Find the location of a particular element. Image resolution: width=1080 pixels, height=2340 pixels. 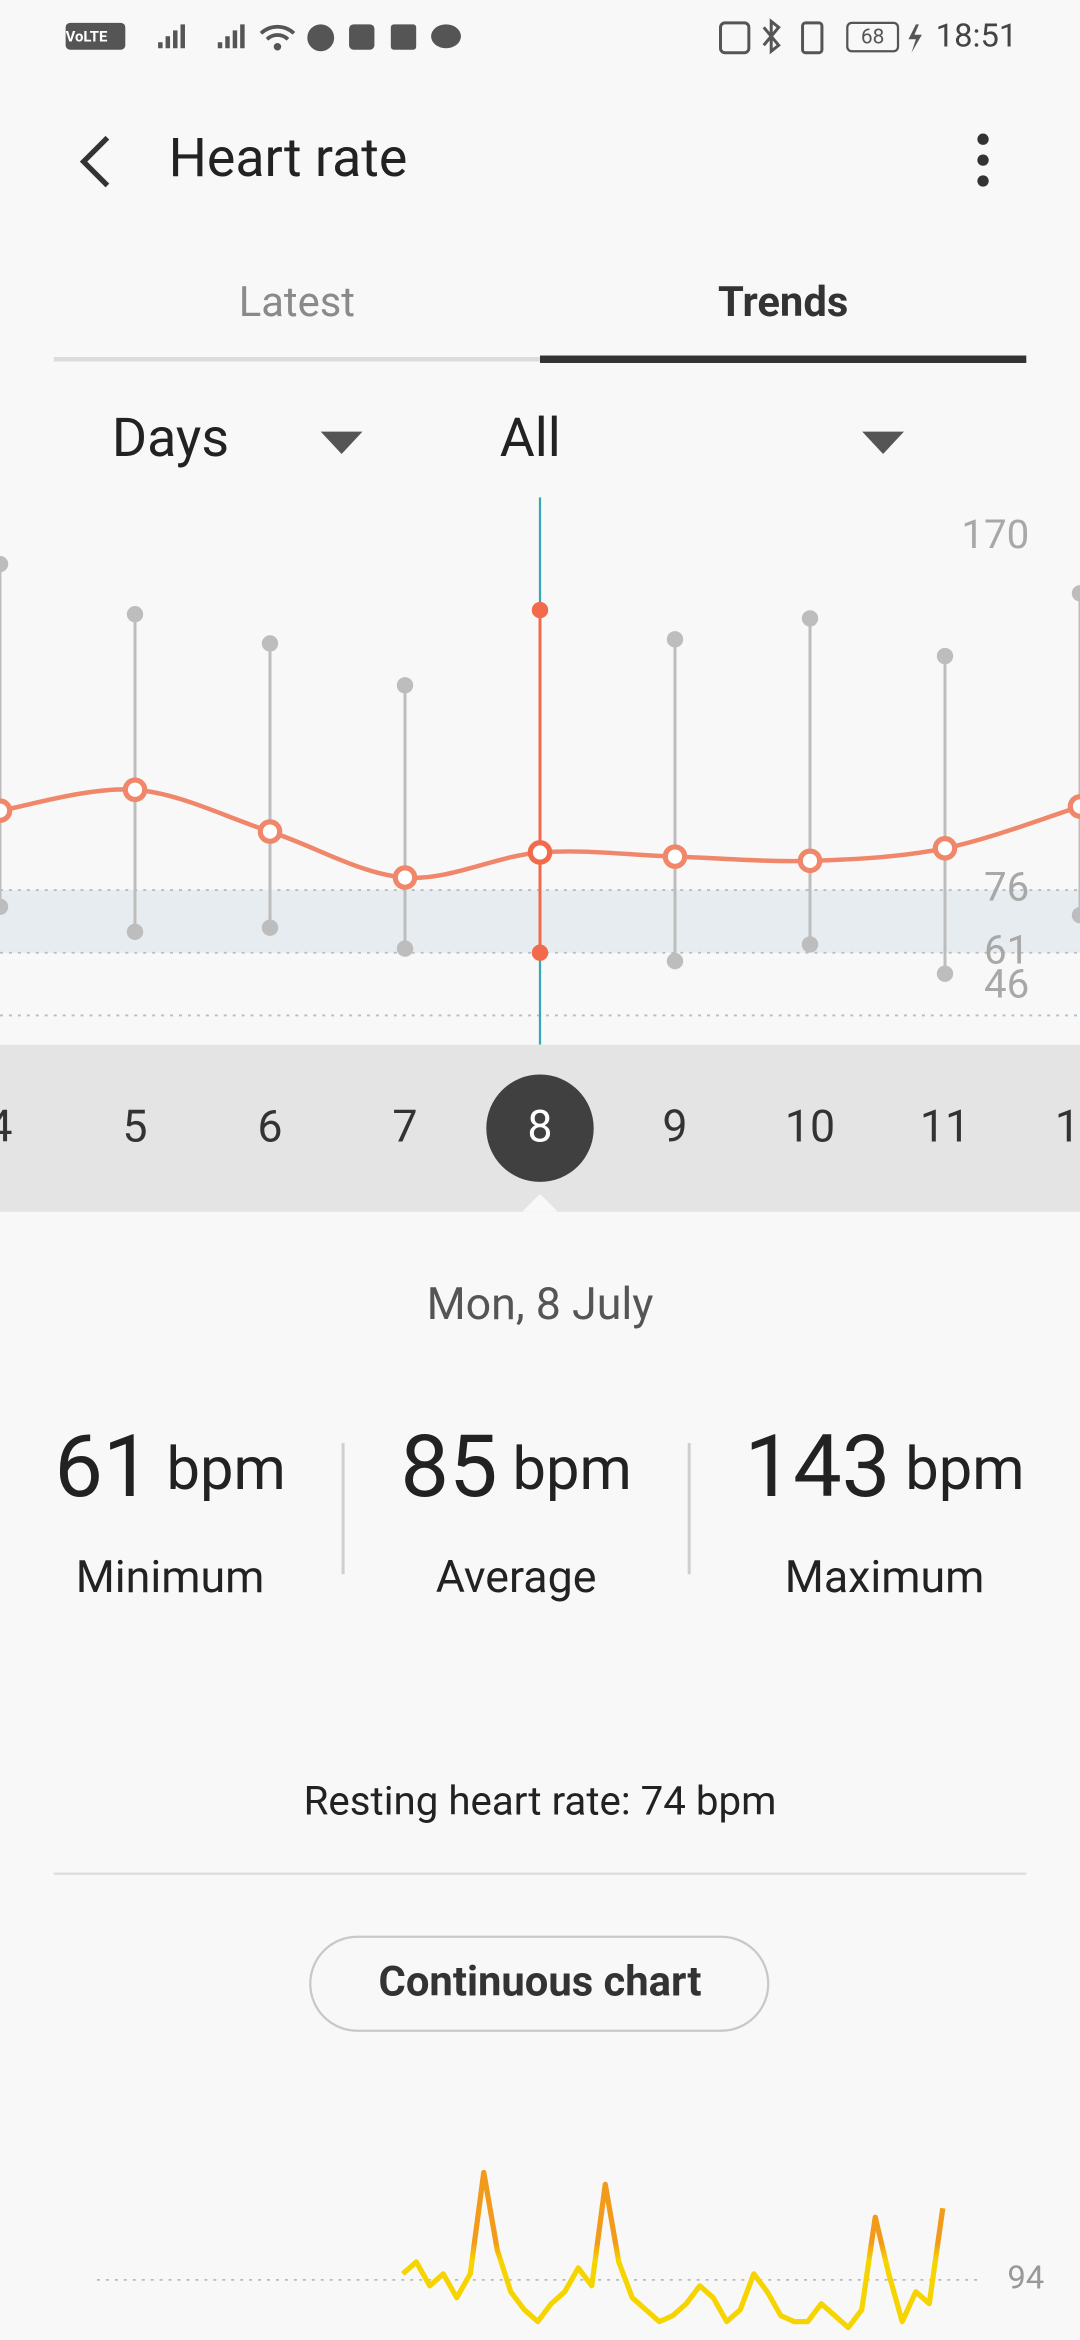

wifi-icon is located at coordinates (277, 32).